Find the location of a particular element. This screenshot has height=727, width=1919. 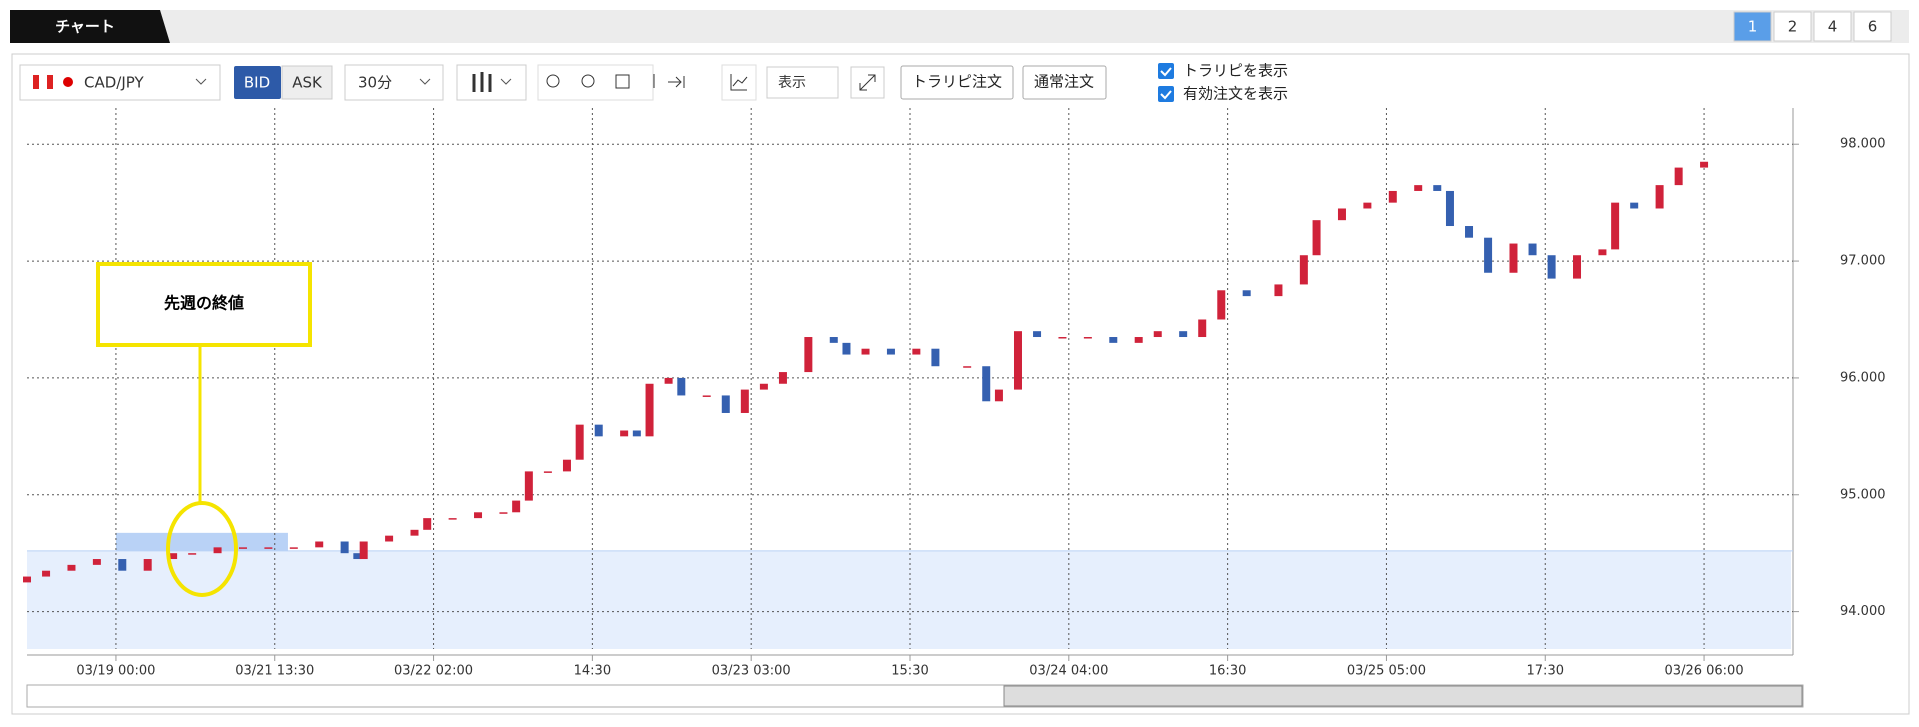

x-tick-label: 17:30 is located at coordinates (1545, 671).